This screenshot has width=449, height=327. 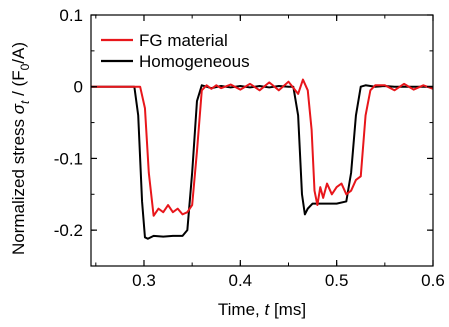 I want to click on legend: FG material Homogeneous, so click(x=175, y=51).